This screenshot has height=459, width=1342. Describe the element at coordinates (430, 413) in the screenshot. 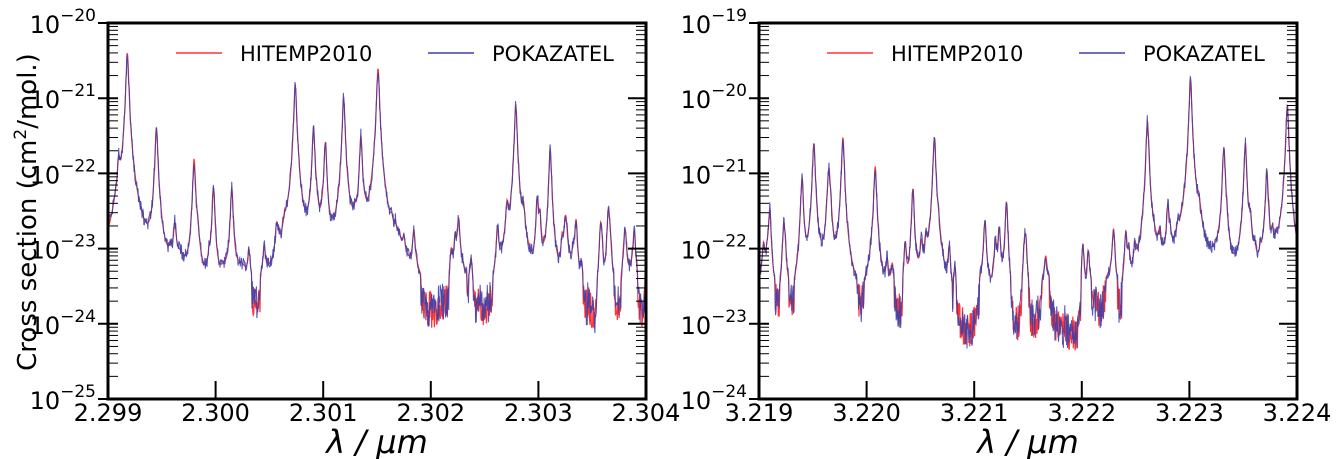

I see `x-tick-label: 2.302` at that location.